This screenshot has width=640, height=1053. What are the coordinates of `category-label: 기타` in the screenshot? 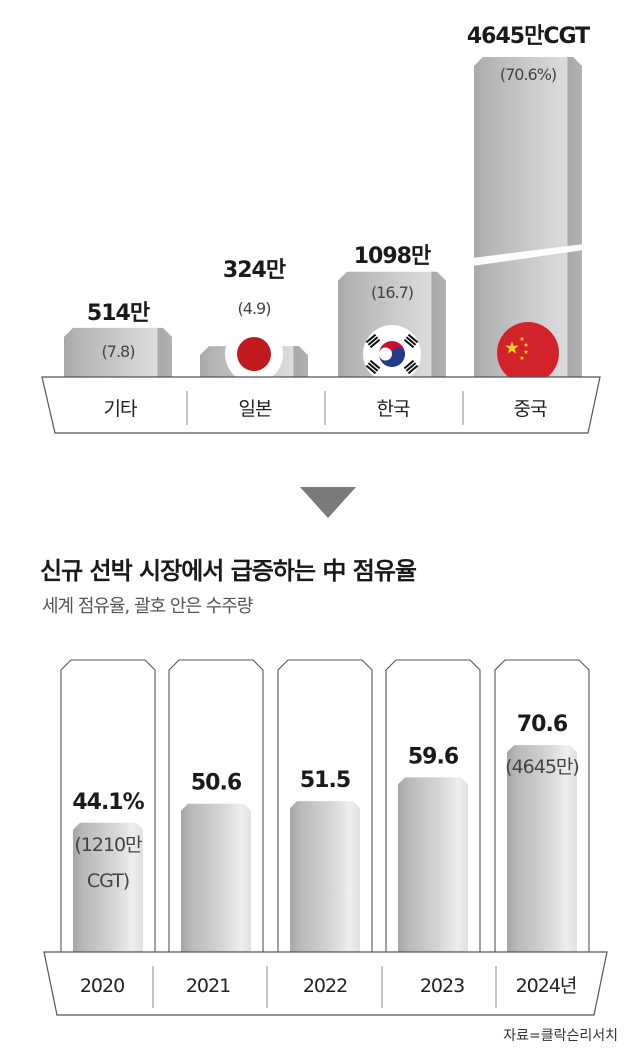 It's located at (120, 409).